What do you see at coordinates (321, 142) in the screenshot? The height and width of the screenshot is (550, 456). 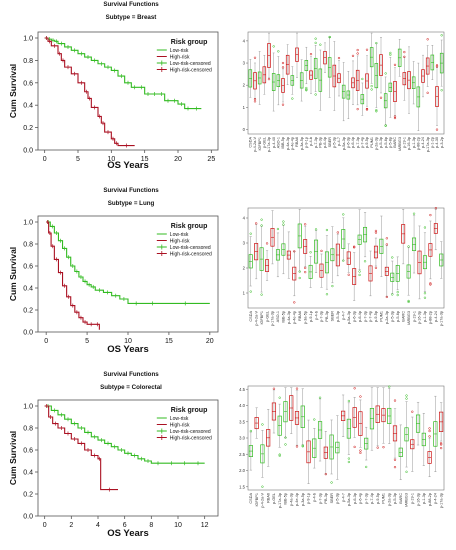 I see `category-label: PB-3p` at bounding box center [321, 142].